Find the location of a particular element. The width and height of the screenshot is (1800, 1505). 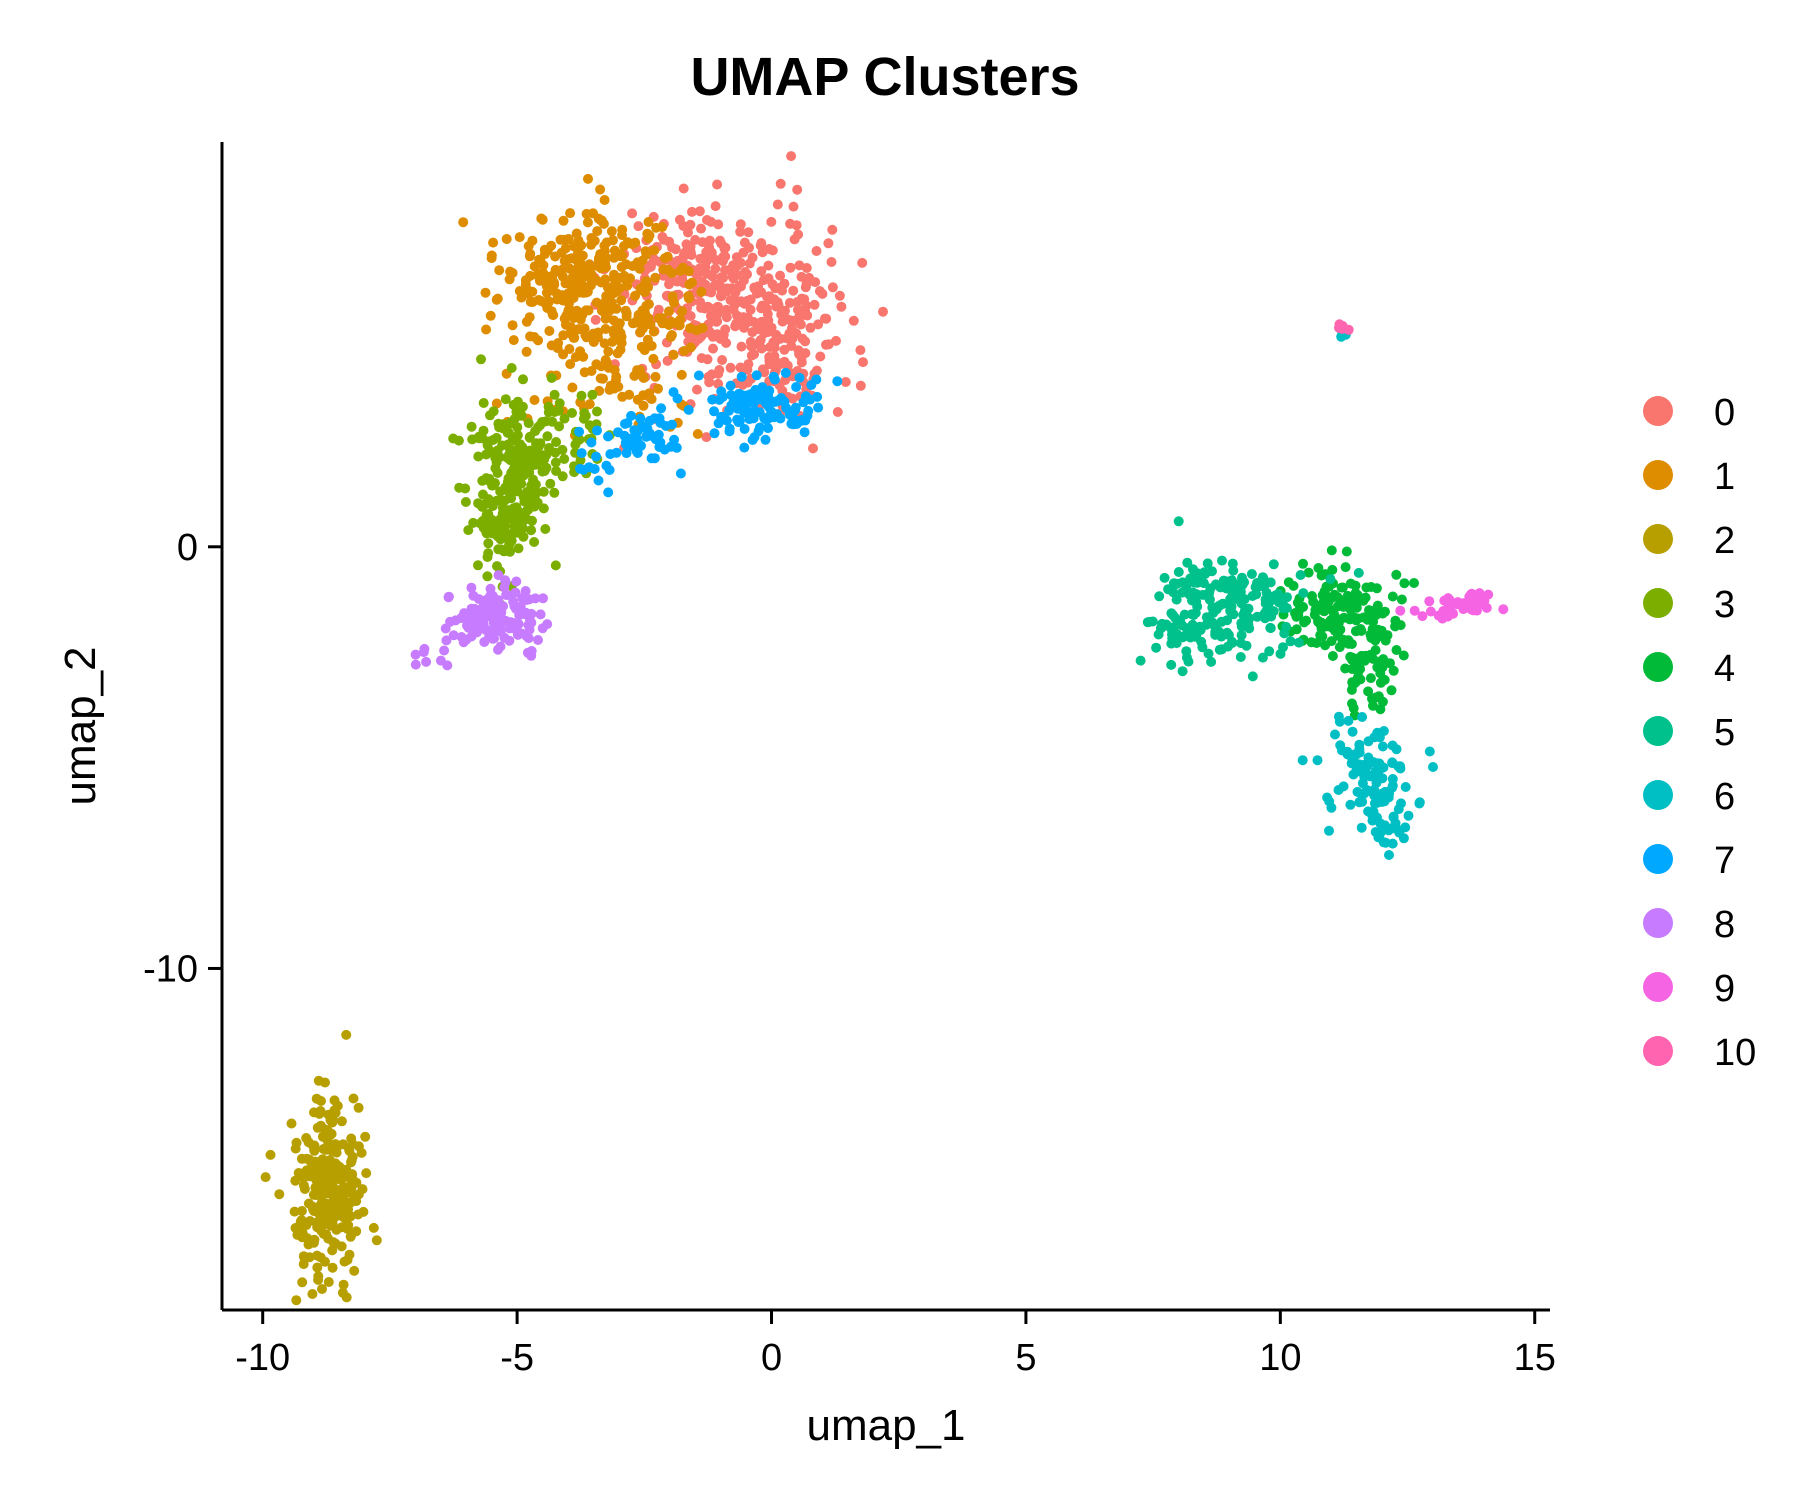

legend-item: 2 is located at coordinates (1689, 541).